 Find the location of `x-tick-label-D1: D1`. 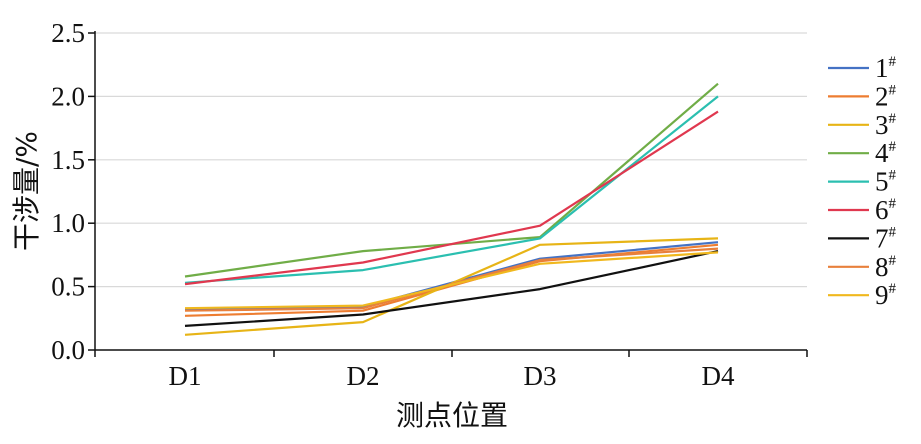

x-tick-label-D1: D1 is located at coordinates (185, 376).